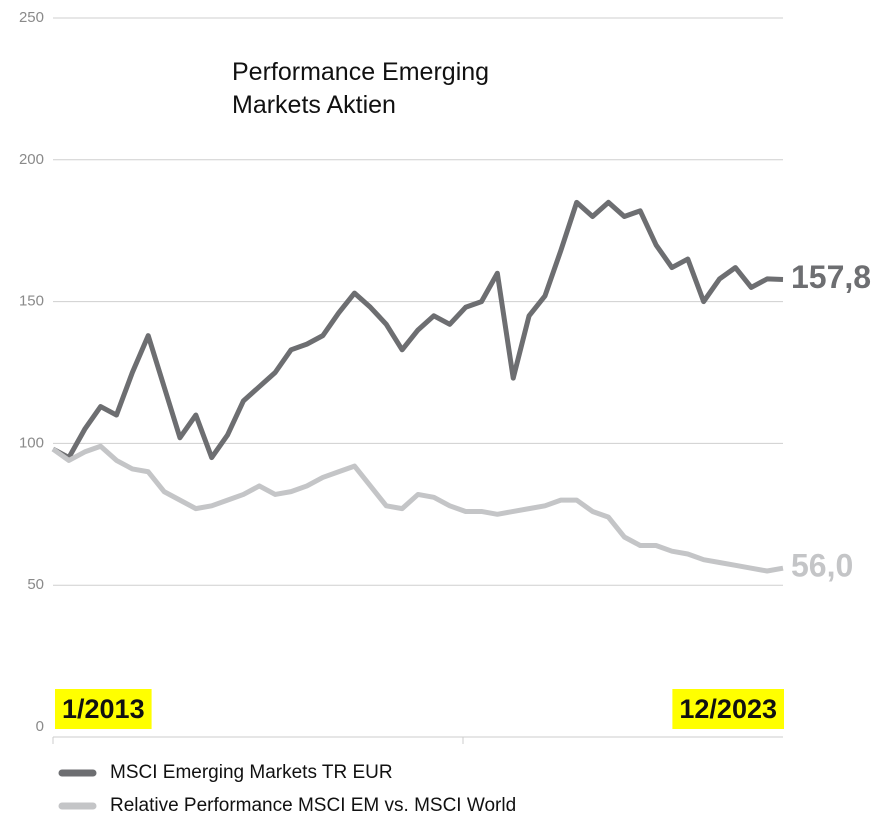  What do you see at coordinates (251, 772) in the screenshot?
I see `legend-label: MSCI Emerging Markets TR EUR` at bounding box center [251, 772].